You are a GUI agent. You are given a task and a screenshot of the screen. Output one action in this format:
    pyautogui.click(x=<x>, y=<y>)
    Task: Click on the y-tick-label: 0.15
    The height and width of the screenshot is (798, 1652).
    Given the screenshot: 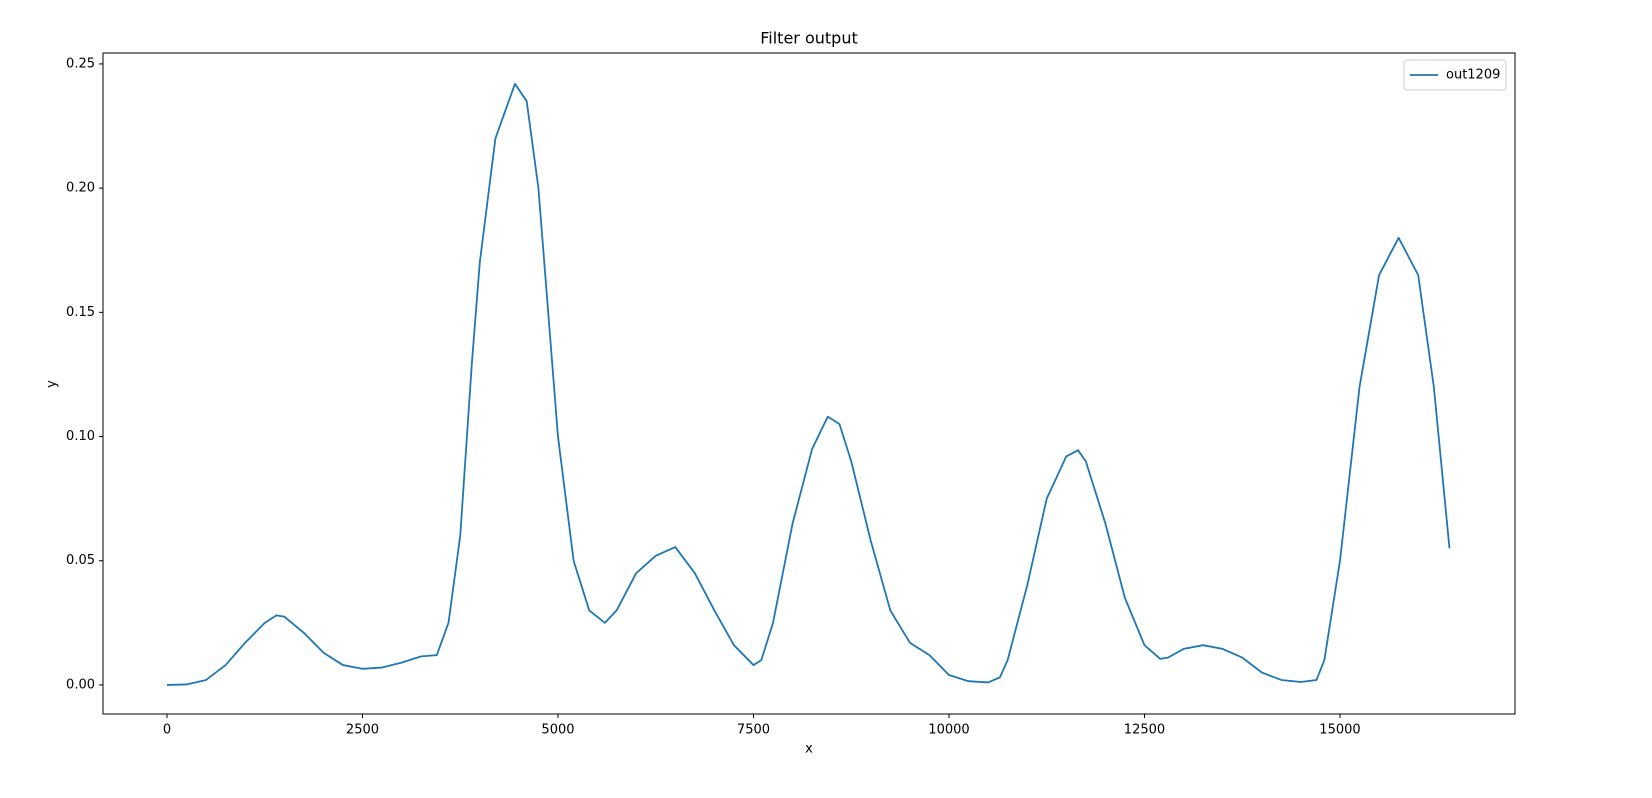 What is the action you would take?
    pyautogui.click(x=80, y=312)
    